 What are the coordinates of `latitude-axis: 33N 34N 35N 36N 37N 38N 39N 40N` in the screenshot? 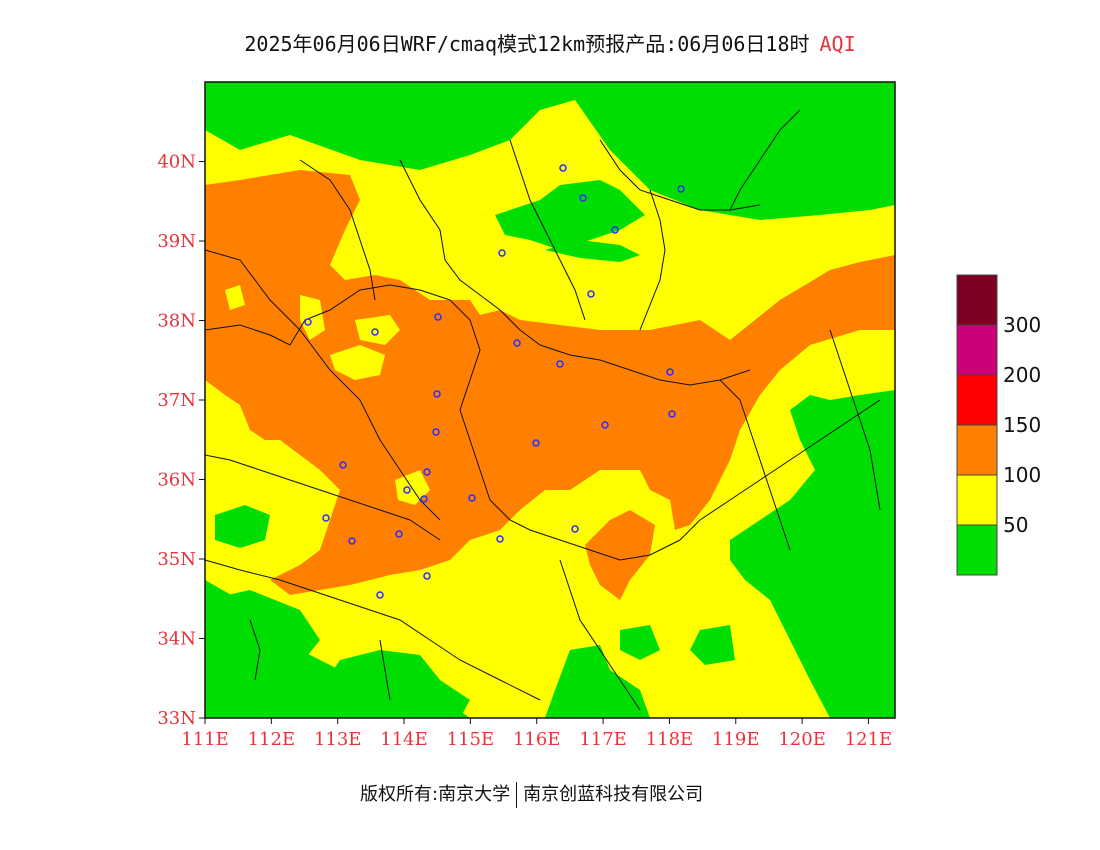 It's located at (181, 440).